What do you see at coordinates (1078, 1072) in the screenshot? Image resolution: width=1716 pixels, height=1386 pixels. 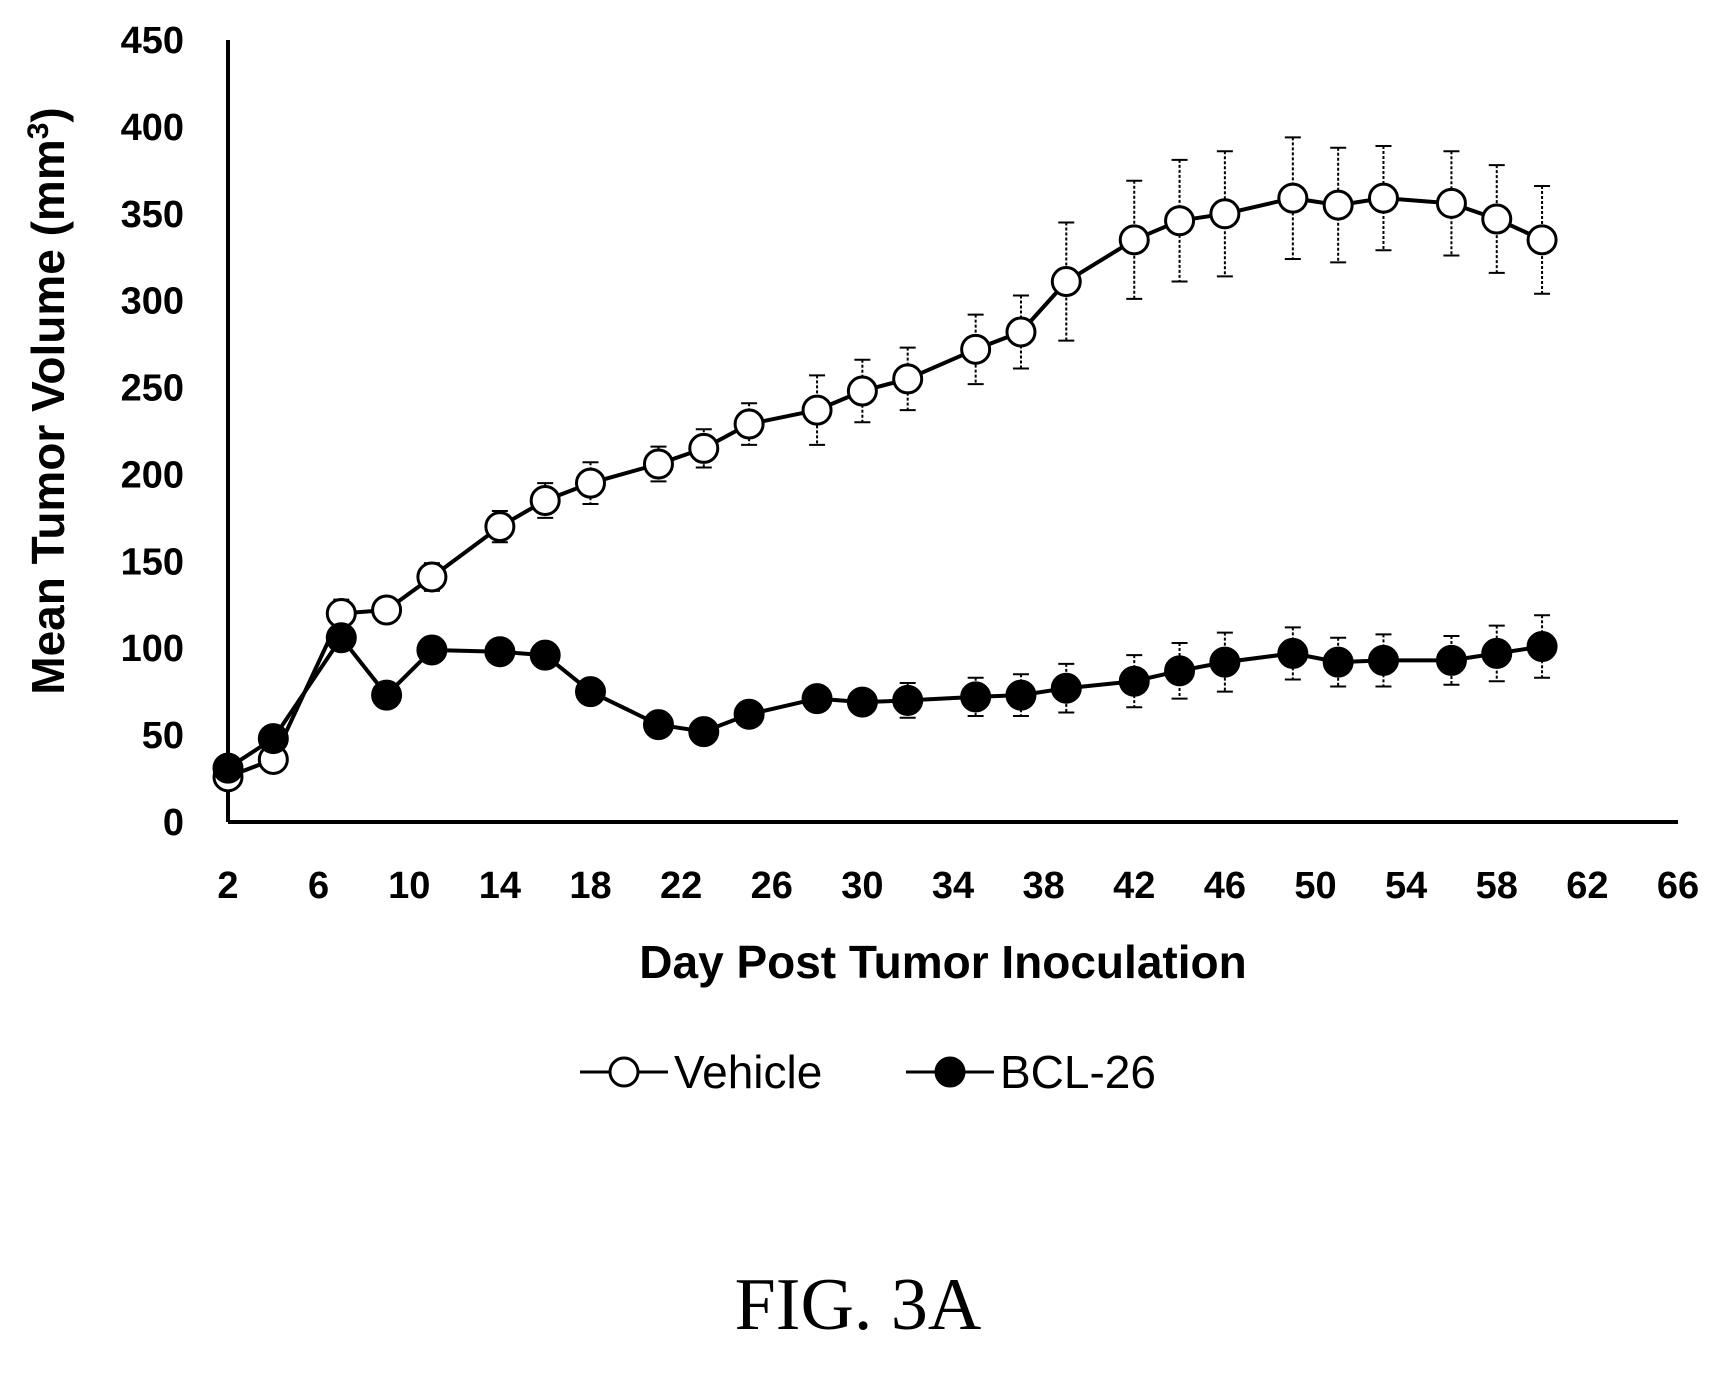 I see `legend-label-bcl-26: BCL-26` at bounding box center [1078, 1072].